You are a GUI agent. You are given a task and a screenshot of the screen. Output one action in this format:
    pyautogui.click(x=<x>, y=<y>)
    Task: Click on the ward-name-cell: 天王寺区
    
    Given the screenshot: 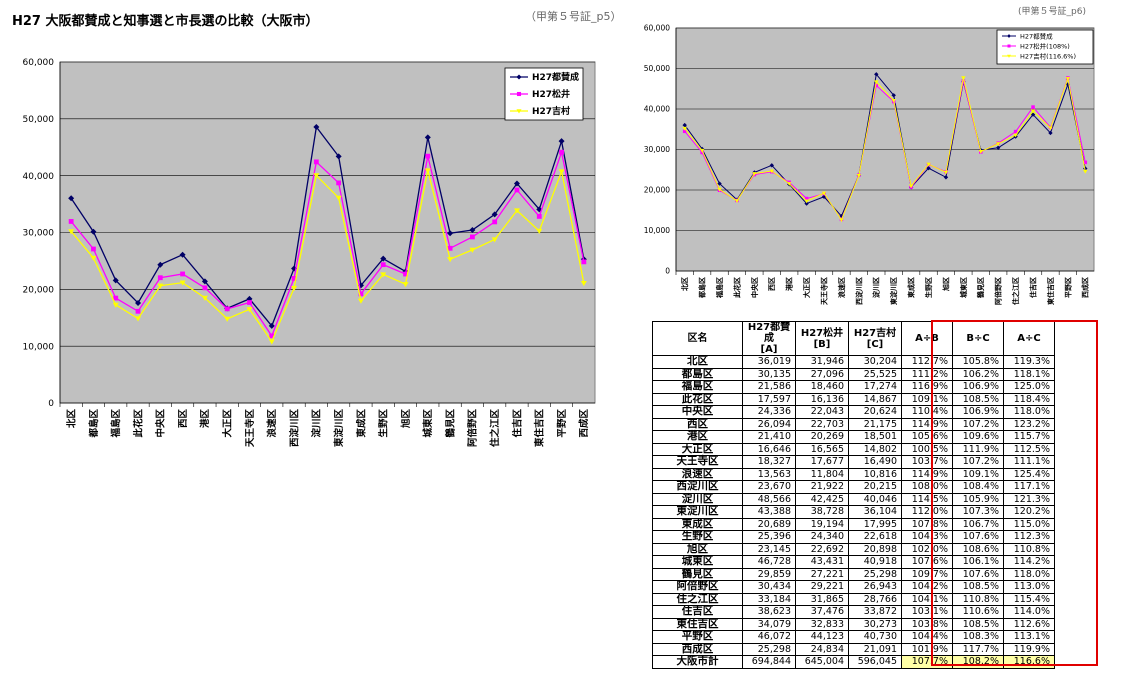 What is the action you would take?
    pyautogui.click(x=697, y=462)
    